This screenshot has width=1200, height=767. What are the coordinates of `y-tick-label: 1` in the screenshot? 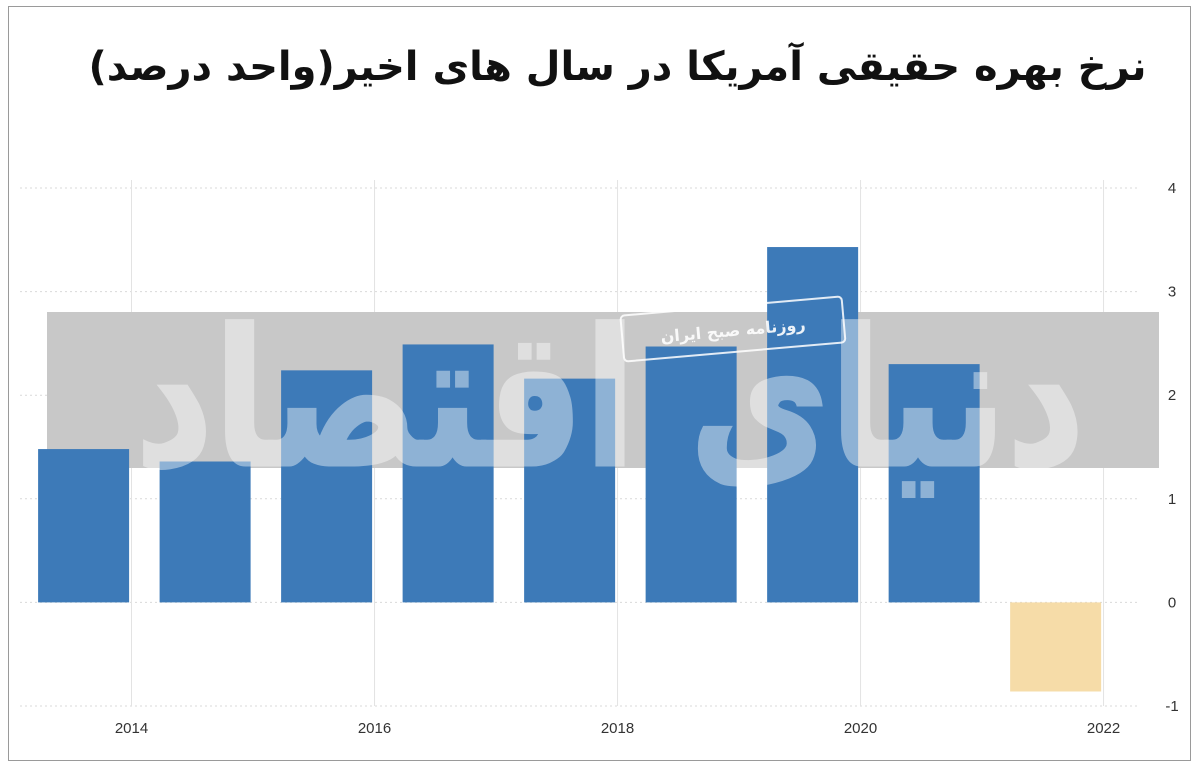 It's located at (1172, 499).